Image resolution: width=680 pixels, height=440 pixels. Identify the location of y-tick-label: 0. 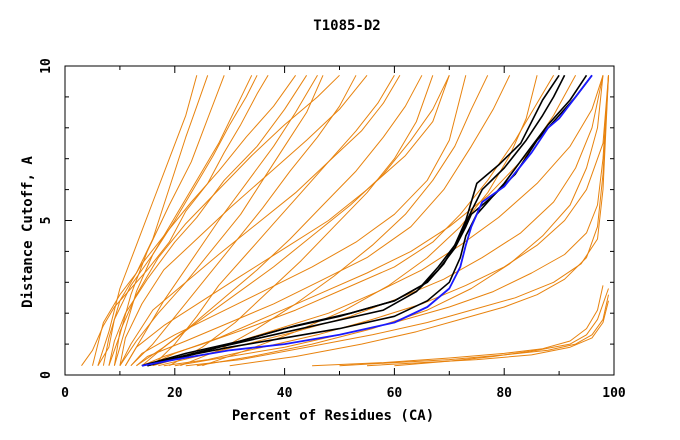
(46, 375).